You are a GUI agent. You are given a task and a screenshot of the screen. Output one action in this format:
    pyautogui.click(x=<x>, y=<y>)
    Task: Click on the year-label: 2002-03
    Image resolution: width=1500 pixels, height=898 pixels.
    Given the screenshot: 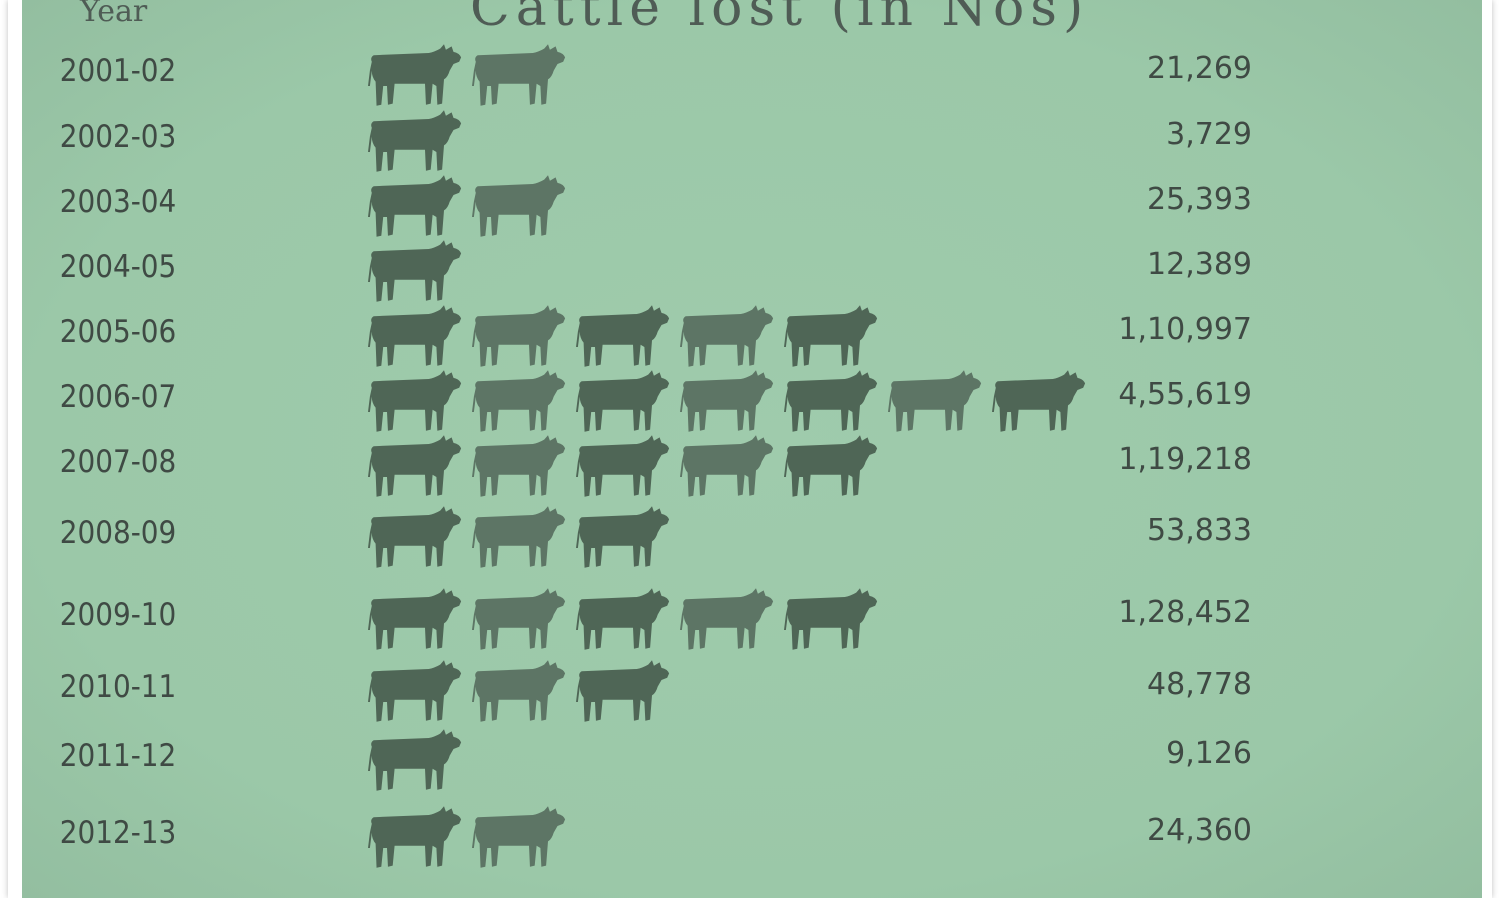 What is the action you would take?
    pyautogui.click(x=118, y=137)
    